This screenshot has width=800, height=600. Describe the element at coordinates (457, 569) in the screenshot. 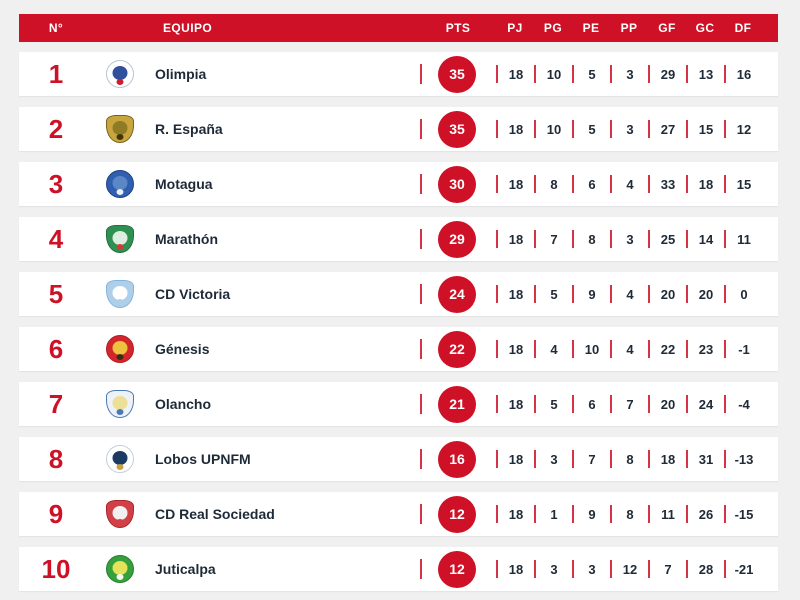

I see `points-badge: 12` at that location.